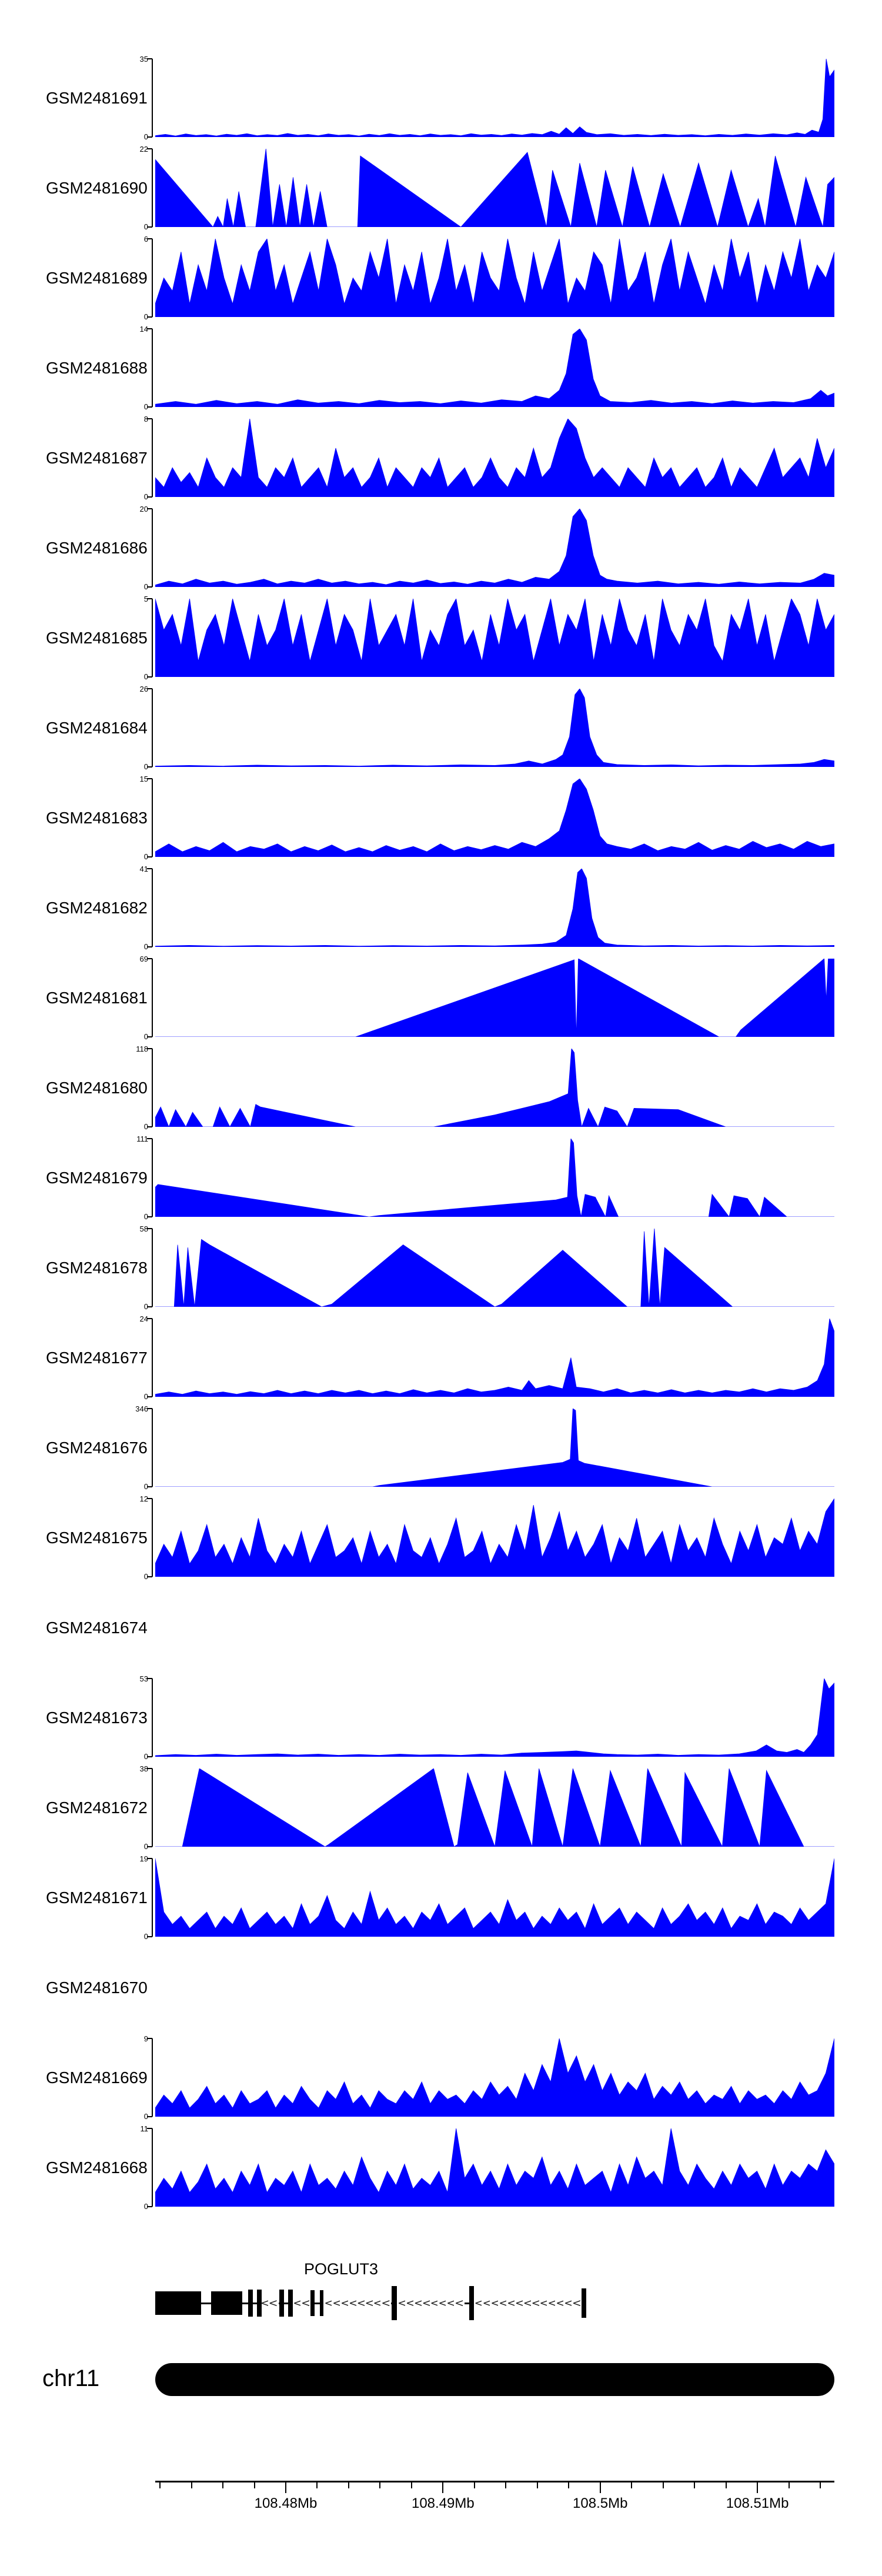 This screenshot has width=882, height=2576. What do you see at coordinates (286, 2503) in the screenshot?
I see `axis-position-label: 108.48Mb` at bounding box center [286, 2503].